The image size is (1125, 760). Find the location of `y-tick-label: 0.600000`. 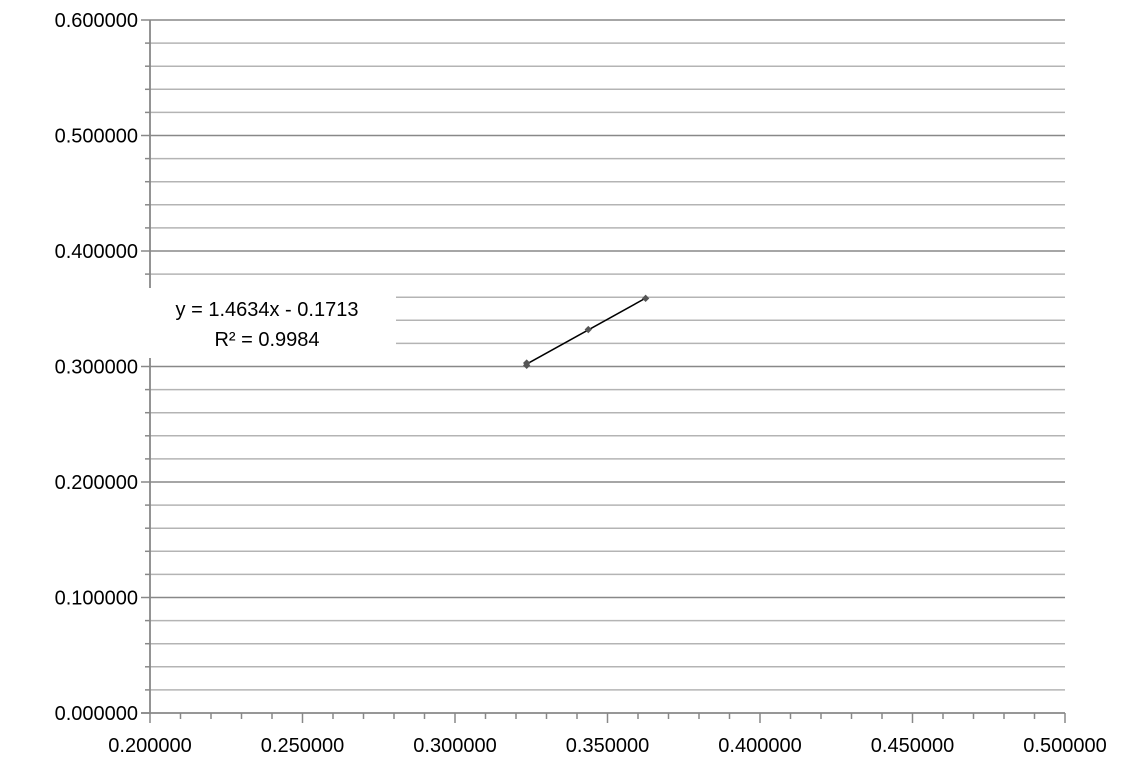

y-tick-label: 0.600000 is located at coordinates (96, 21).